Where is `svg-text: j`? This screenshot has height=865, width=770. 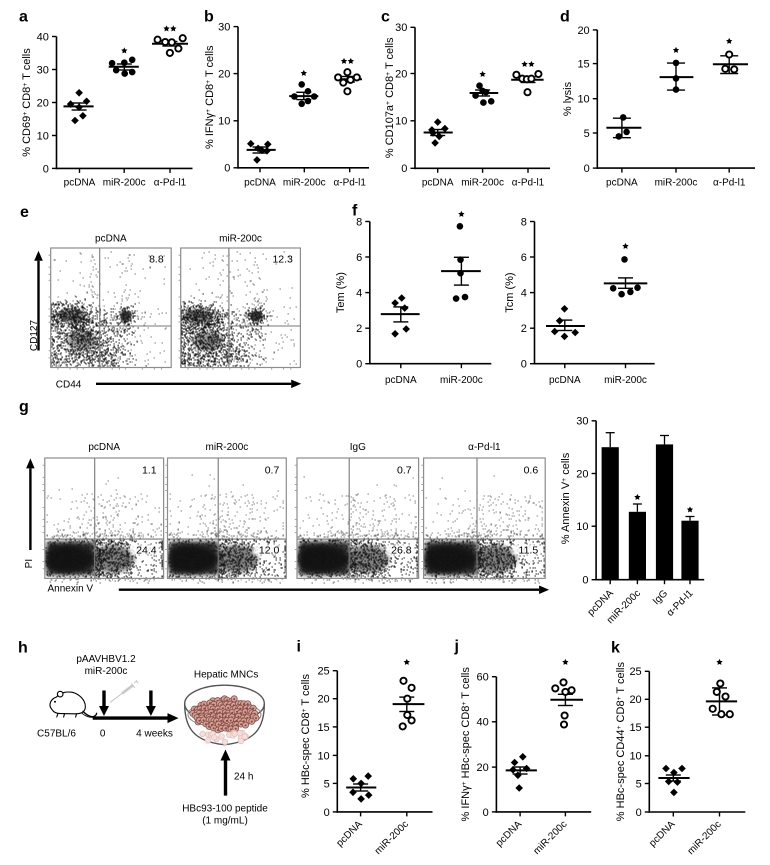 svg-text: j is located at coordinates (456, 646).